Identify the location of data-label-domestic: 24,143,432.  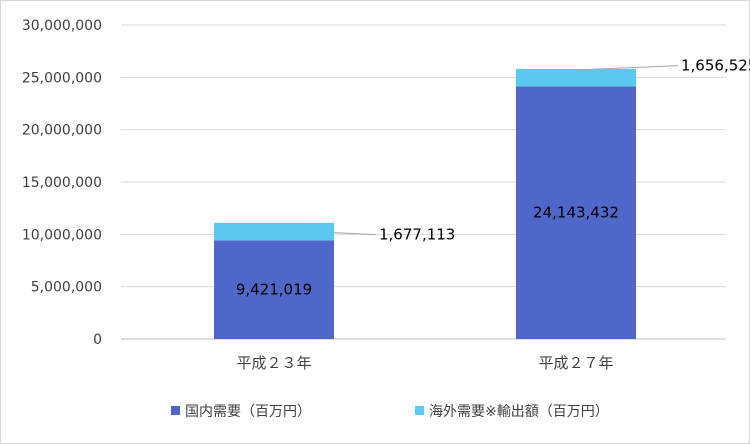
(576, 213).